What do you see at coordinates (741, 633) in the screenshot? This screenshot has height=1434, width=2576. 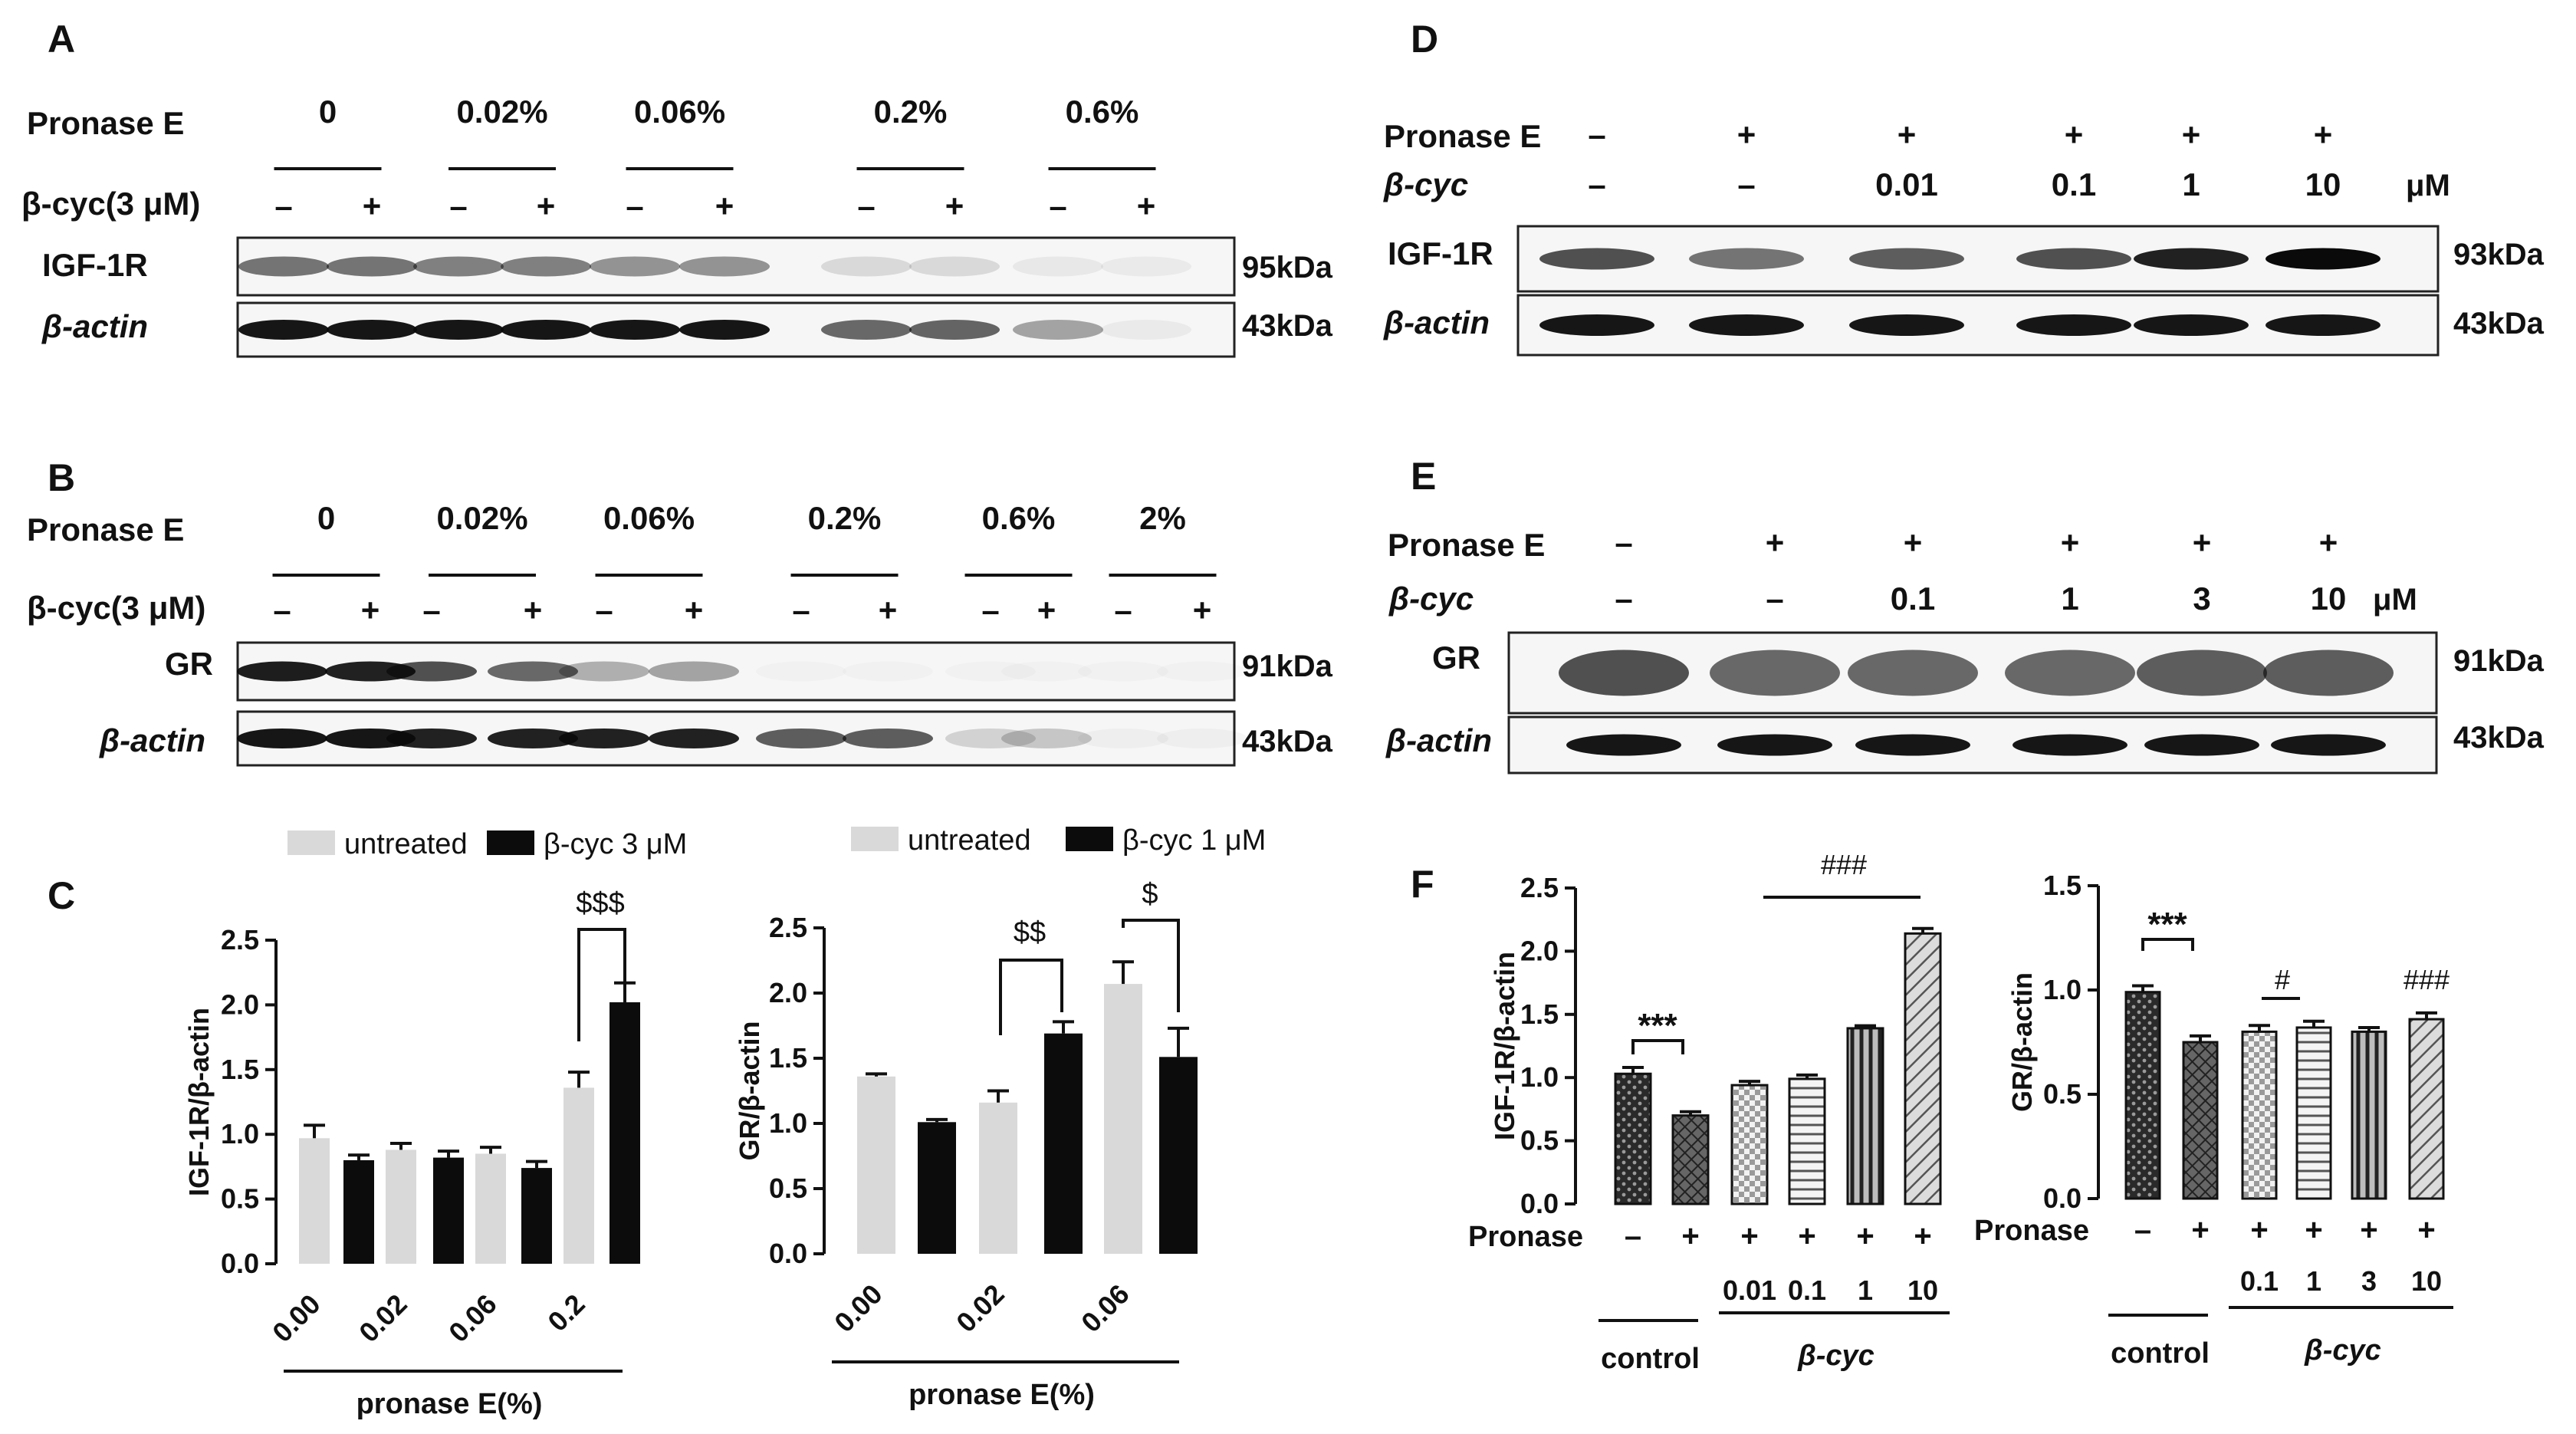 I see `blot-b: 0 0.02% 0.06% 0.2% 0.6% 2% – + – + – + – + – + – +` at bounding box center [741, 633].